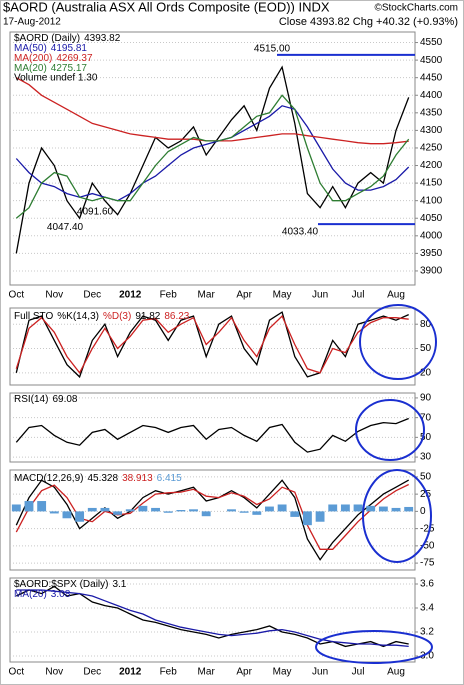 This screenshot has width=464, height=685. What do you see at coordinates (368, 22) in the screenshot?
I see `quote: Close 4393.82 Chg +40.32 (+0.93%)` at bounding box center [368, 22].